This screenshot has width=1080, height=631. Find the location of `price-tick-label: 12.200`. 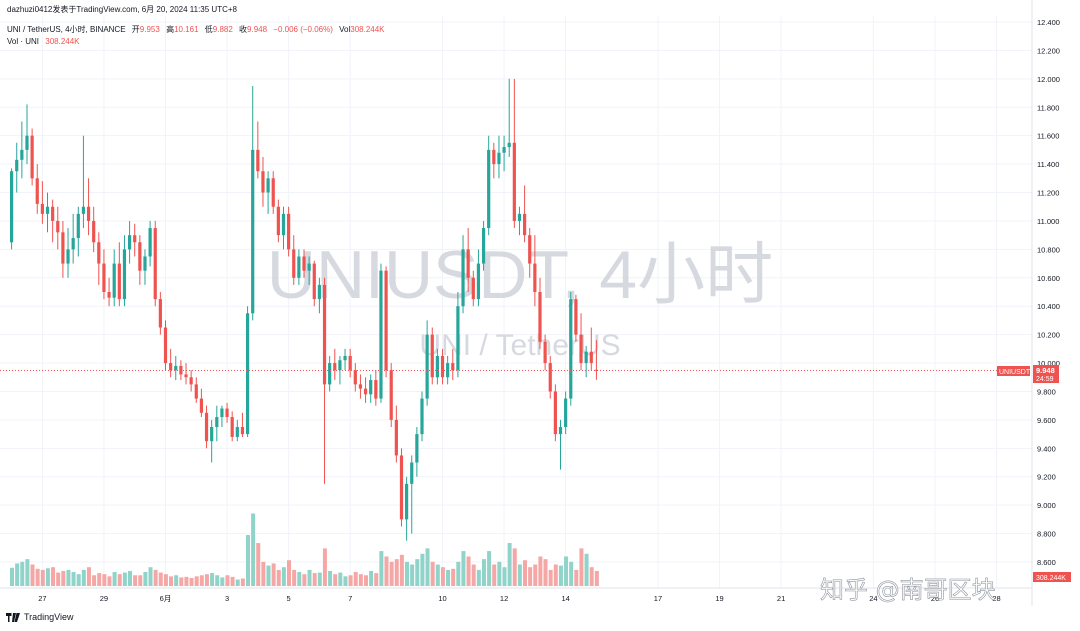

price-tick-label: 12.200 is located at coordinates (1048, 50).